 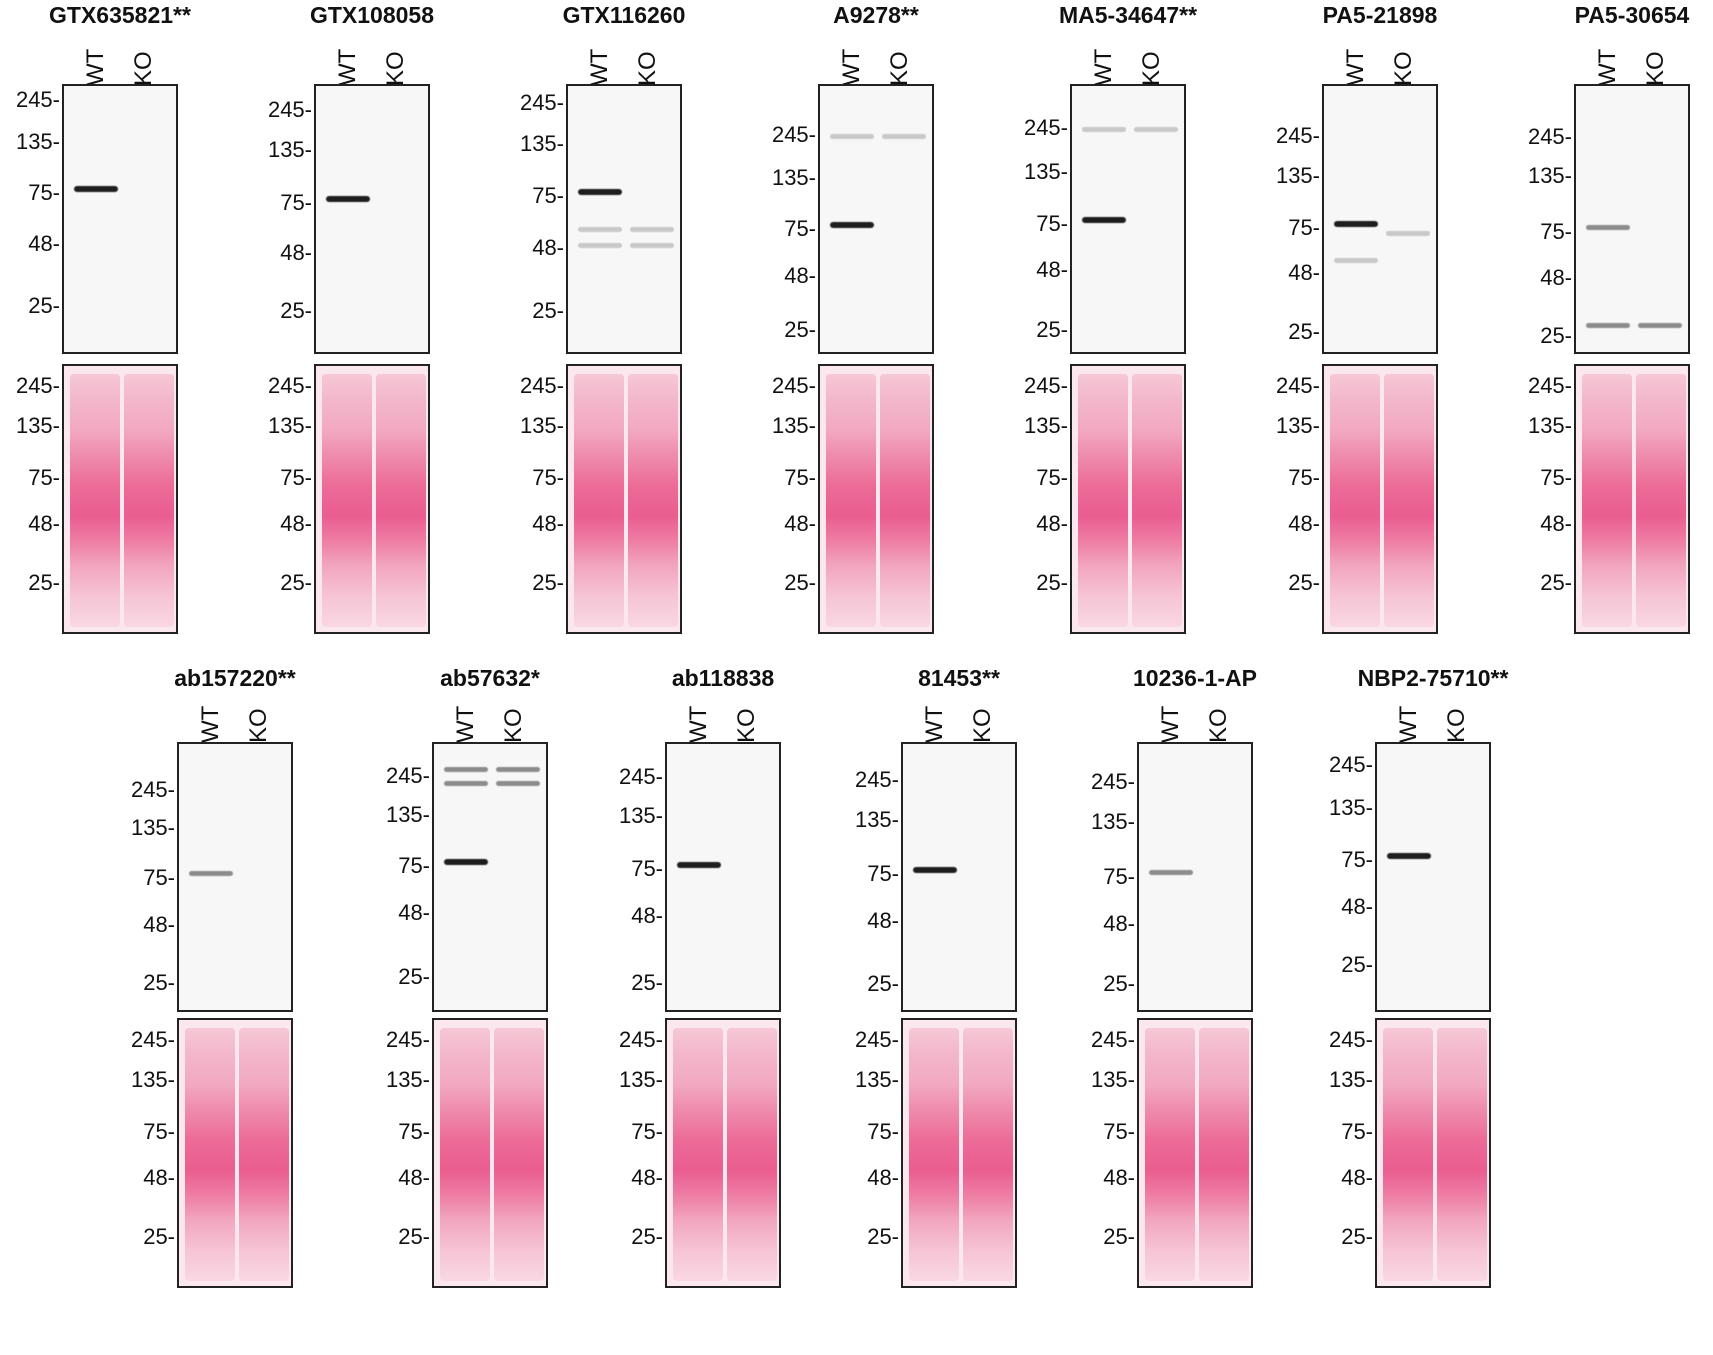 What do you see at coordinates (1195, 678) in the screenshot?
I see `antibody-title: 10236-1-AP` at bounding box center [1195, 678].